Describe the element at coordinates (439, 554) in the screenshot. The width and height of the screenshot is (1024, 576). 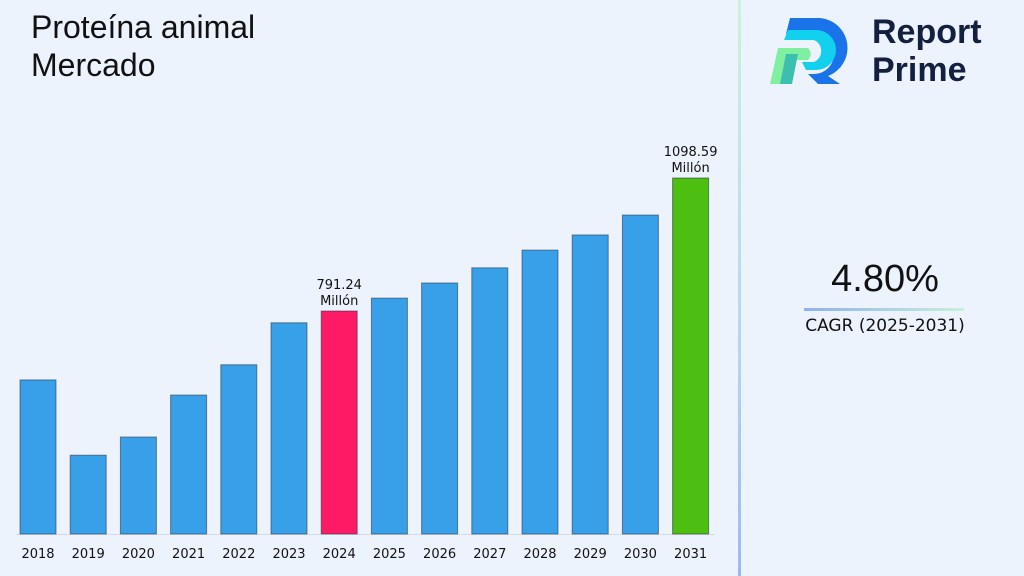
I see `x-tick-label-2026: 2026` at that location.